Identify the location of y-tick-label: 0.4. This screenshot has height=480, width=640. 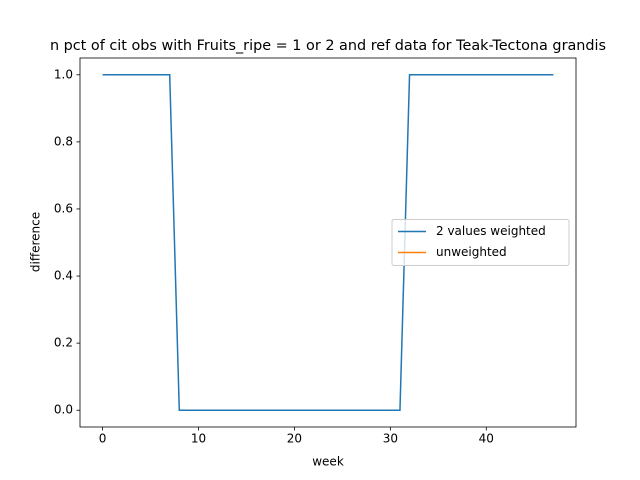
(63, 276).